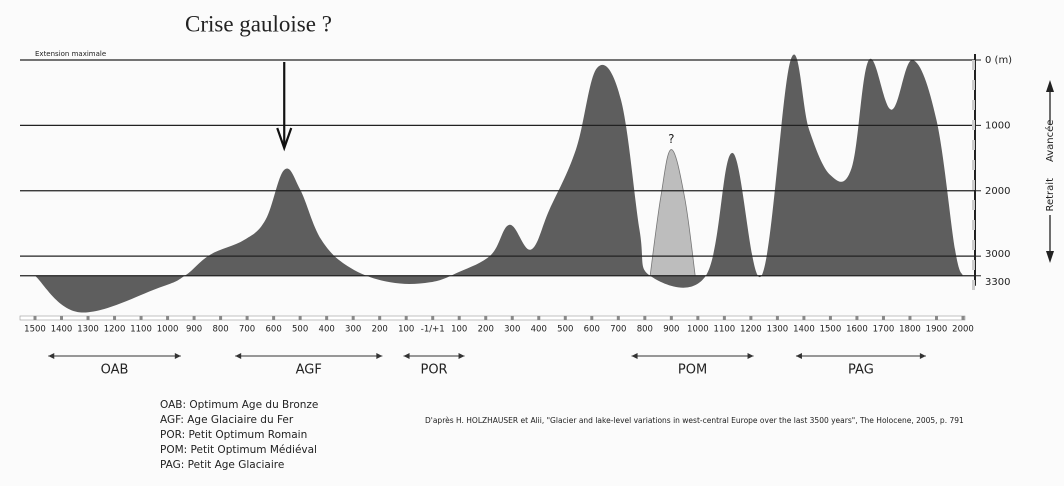 This screenshot has width=1064, height=486. What do you see at coordinates (492, 318) in the screenshot?
I see `x-axis-band` at bounding box center [492, 318].